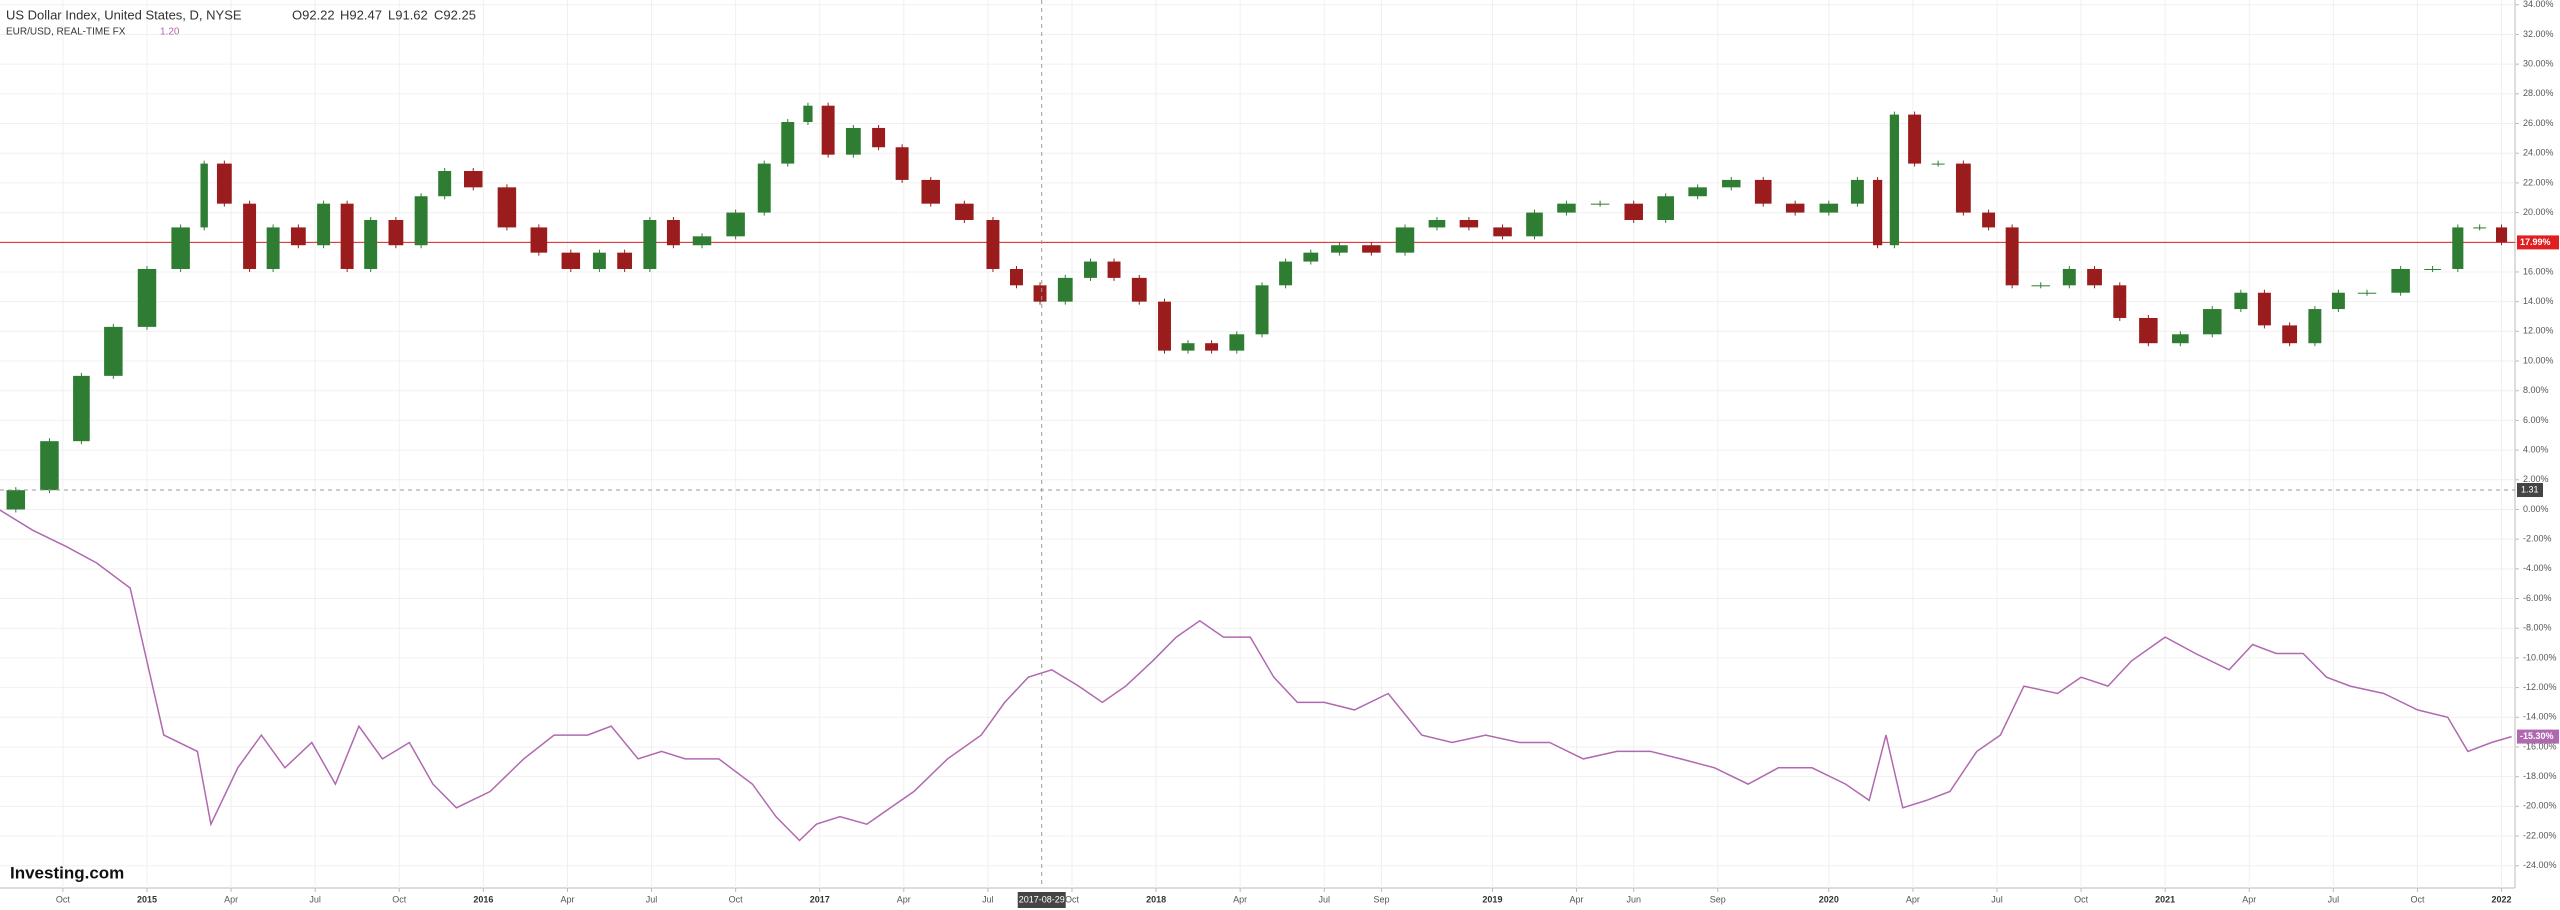  What do you see at coordinates (2537, 598) in the screenshot?
I see `y-tick-label: -6.00%` at bounding box center [2537, 598].